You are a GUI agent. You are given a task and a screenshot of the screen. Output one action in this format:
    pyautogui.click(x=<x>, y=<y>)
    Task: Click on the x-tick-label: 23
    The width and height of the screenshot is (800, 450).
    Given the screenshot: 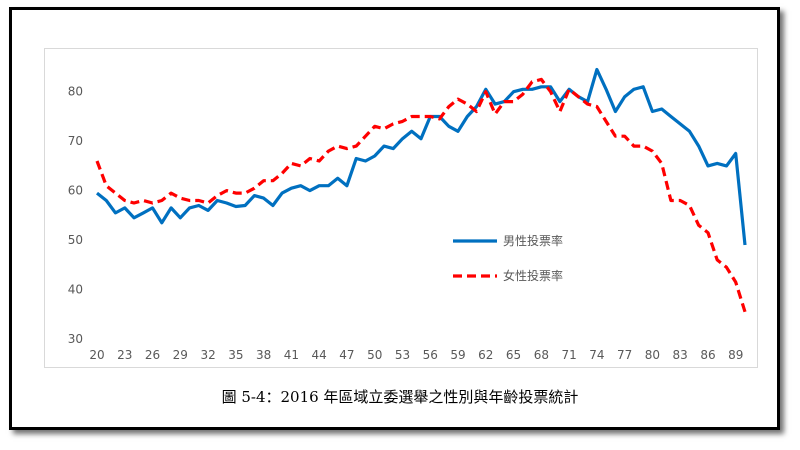 What is the action you would take?
    pyautogui.click(x=124, y=355)
    